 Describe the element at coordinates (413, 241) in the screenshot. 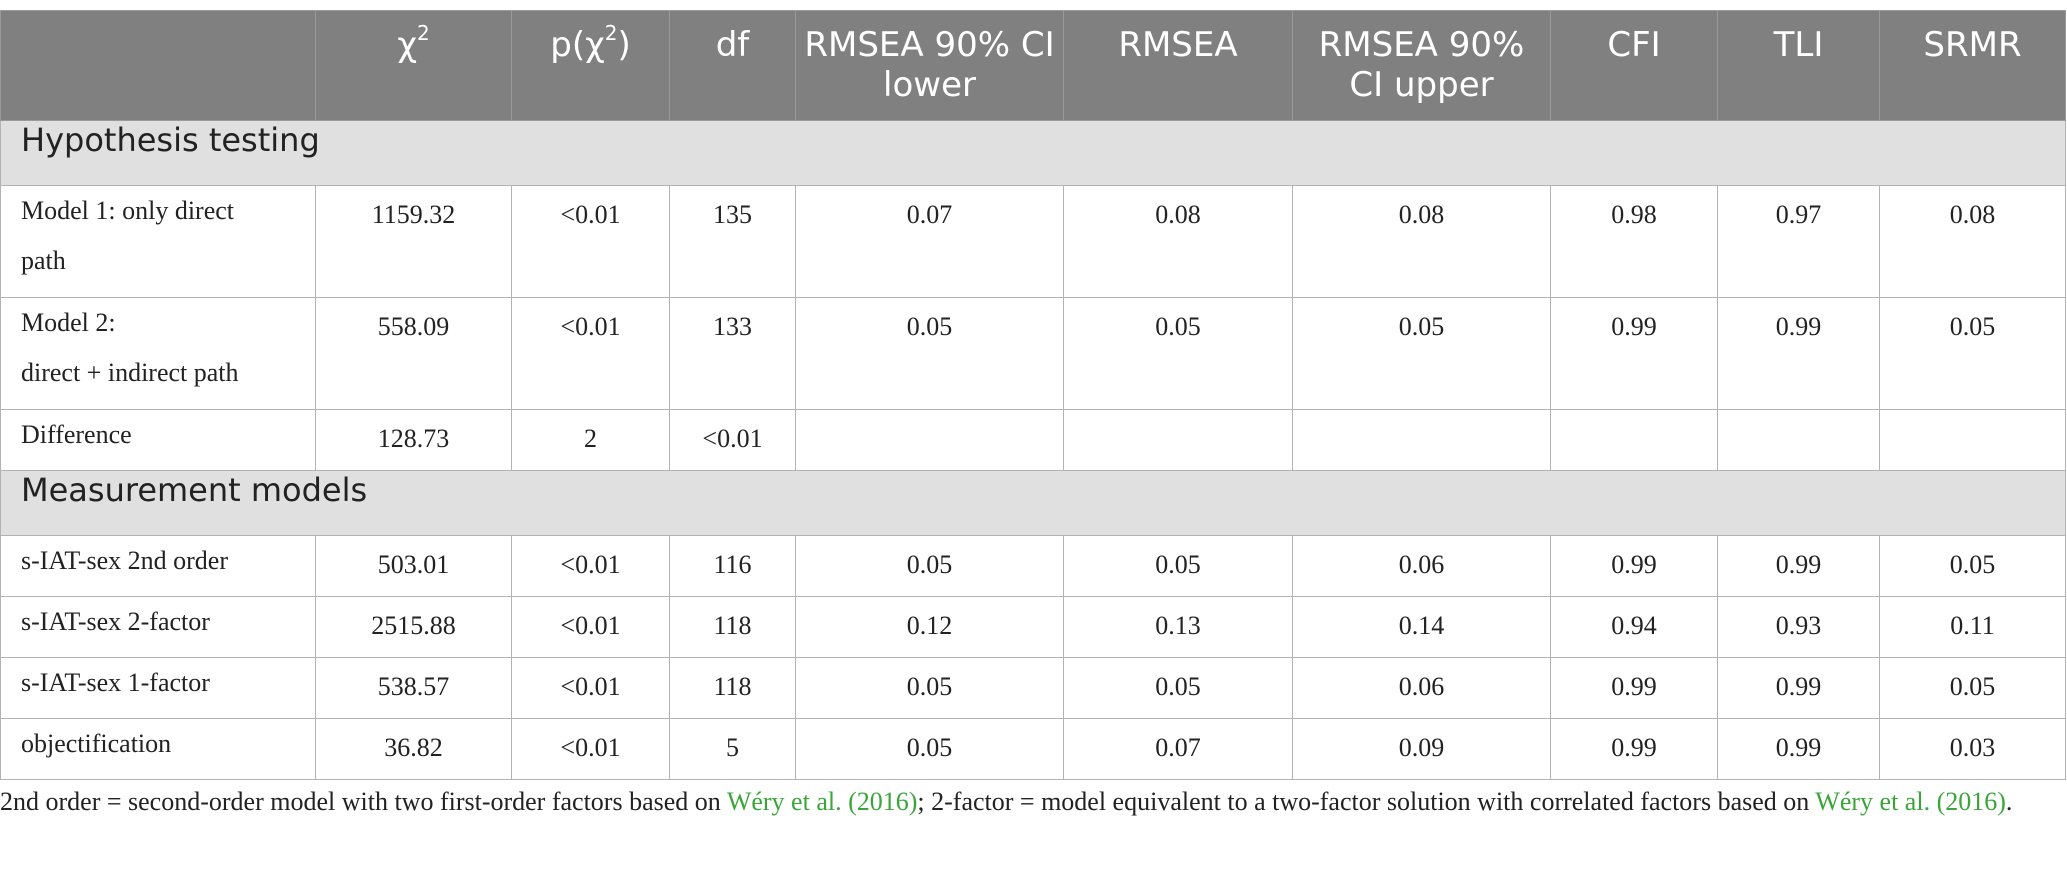

I see `cell-chi2: 1159.32` at that location.